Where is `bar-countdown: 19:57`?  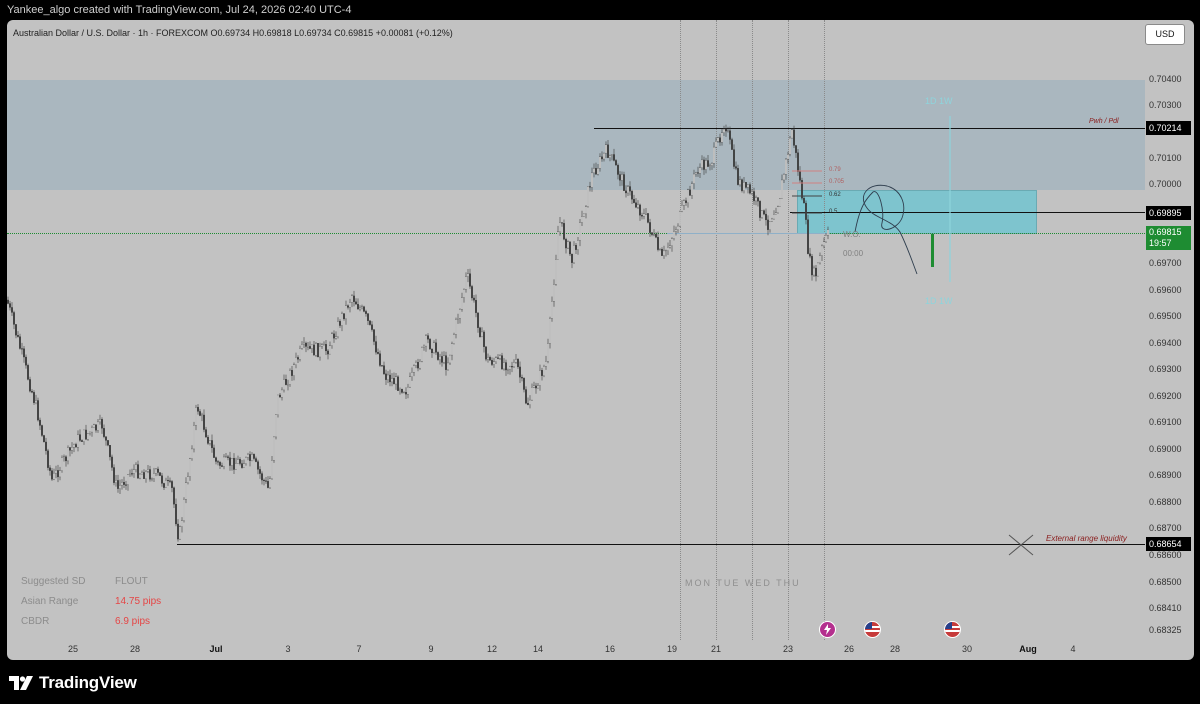
bar-countdown: 19:57 is located at coordinates (1160, 243).